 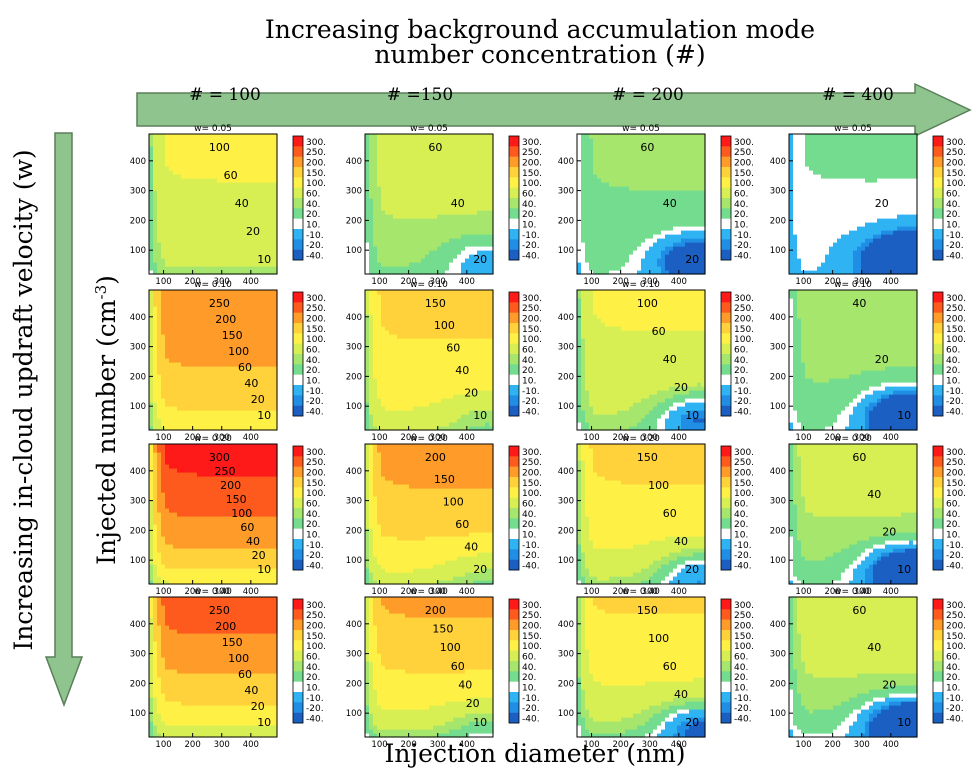 I want to click on colorbar-label: 250., so click(x=956, y=153).